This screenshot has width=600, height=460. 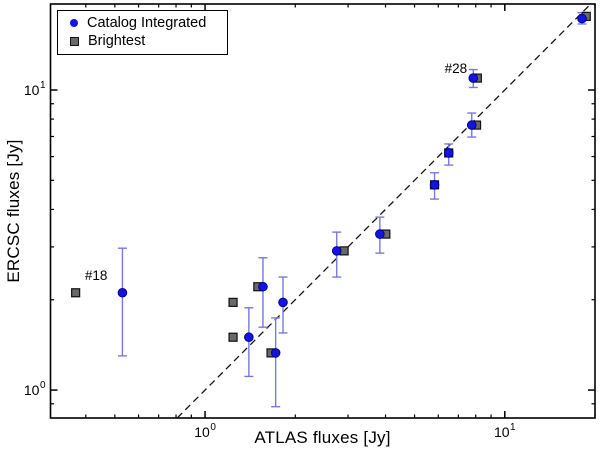 What do you see at coordinates (205, 431) in the screenshot?
I see `x-tick-label: 10⁰` at bounding box center [205, 431].